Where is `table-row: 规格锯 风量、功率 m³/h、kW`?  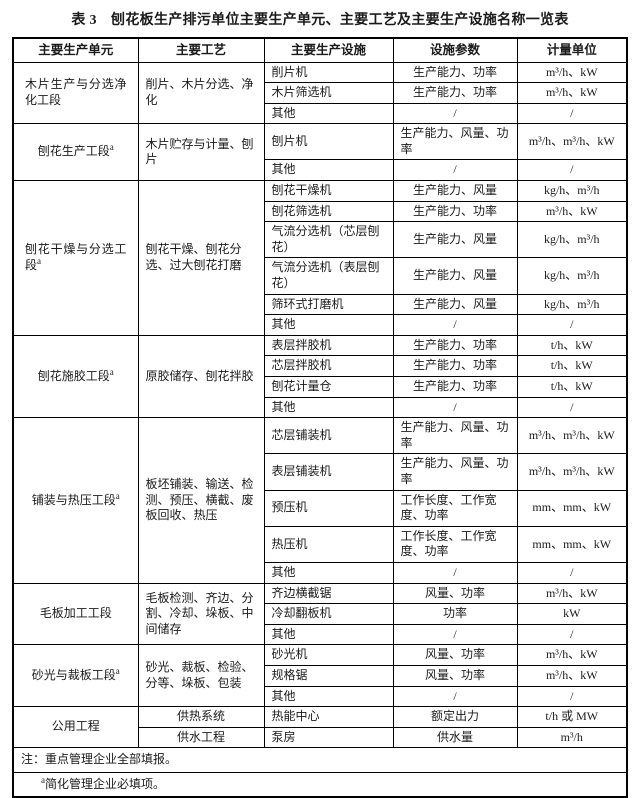 table-row: 规格锯 风量、功率 m³/h、kW is located at coordinates (320, 675).